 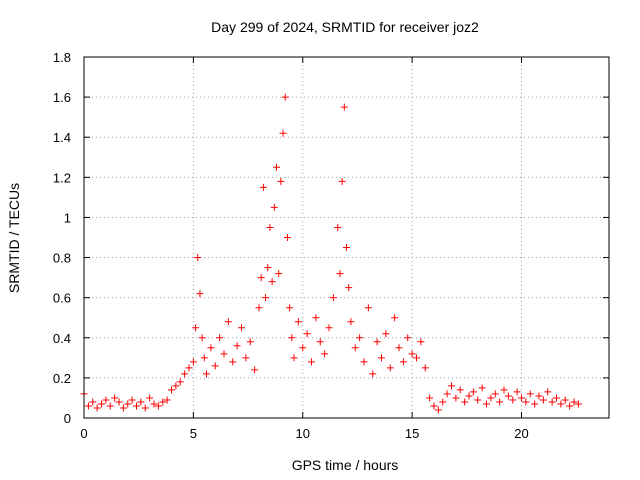 I want to click on x-axis-label: GPS time / hours, so click(x=345, y=465).